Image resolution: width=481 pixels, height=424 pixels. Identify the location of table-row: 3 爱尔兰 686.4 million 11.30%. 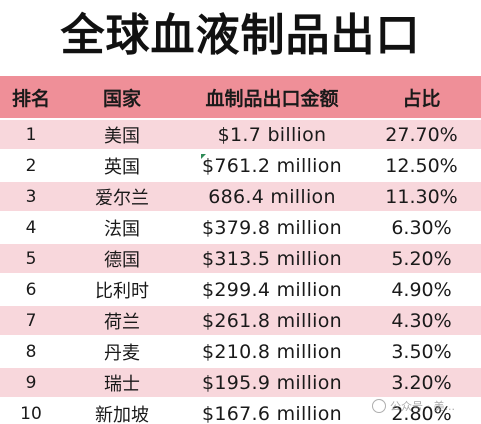
(240, 196).